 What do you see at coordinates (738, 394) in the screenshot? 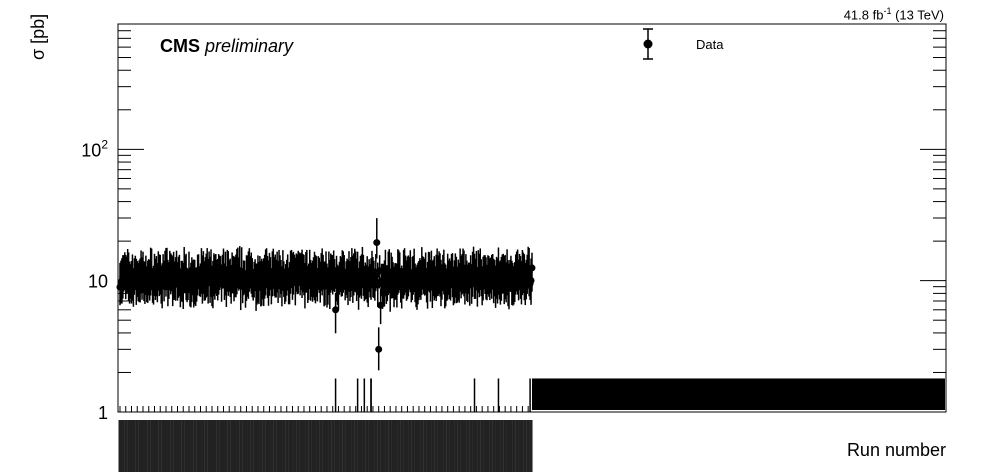
I see `empty-runs-block` at bounding box center [738, 394].